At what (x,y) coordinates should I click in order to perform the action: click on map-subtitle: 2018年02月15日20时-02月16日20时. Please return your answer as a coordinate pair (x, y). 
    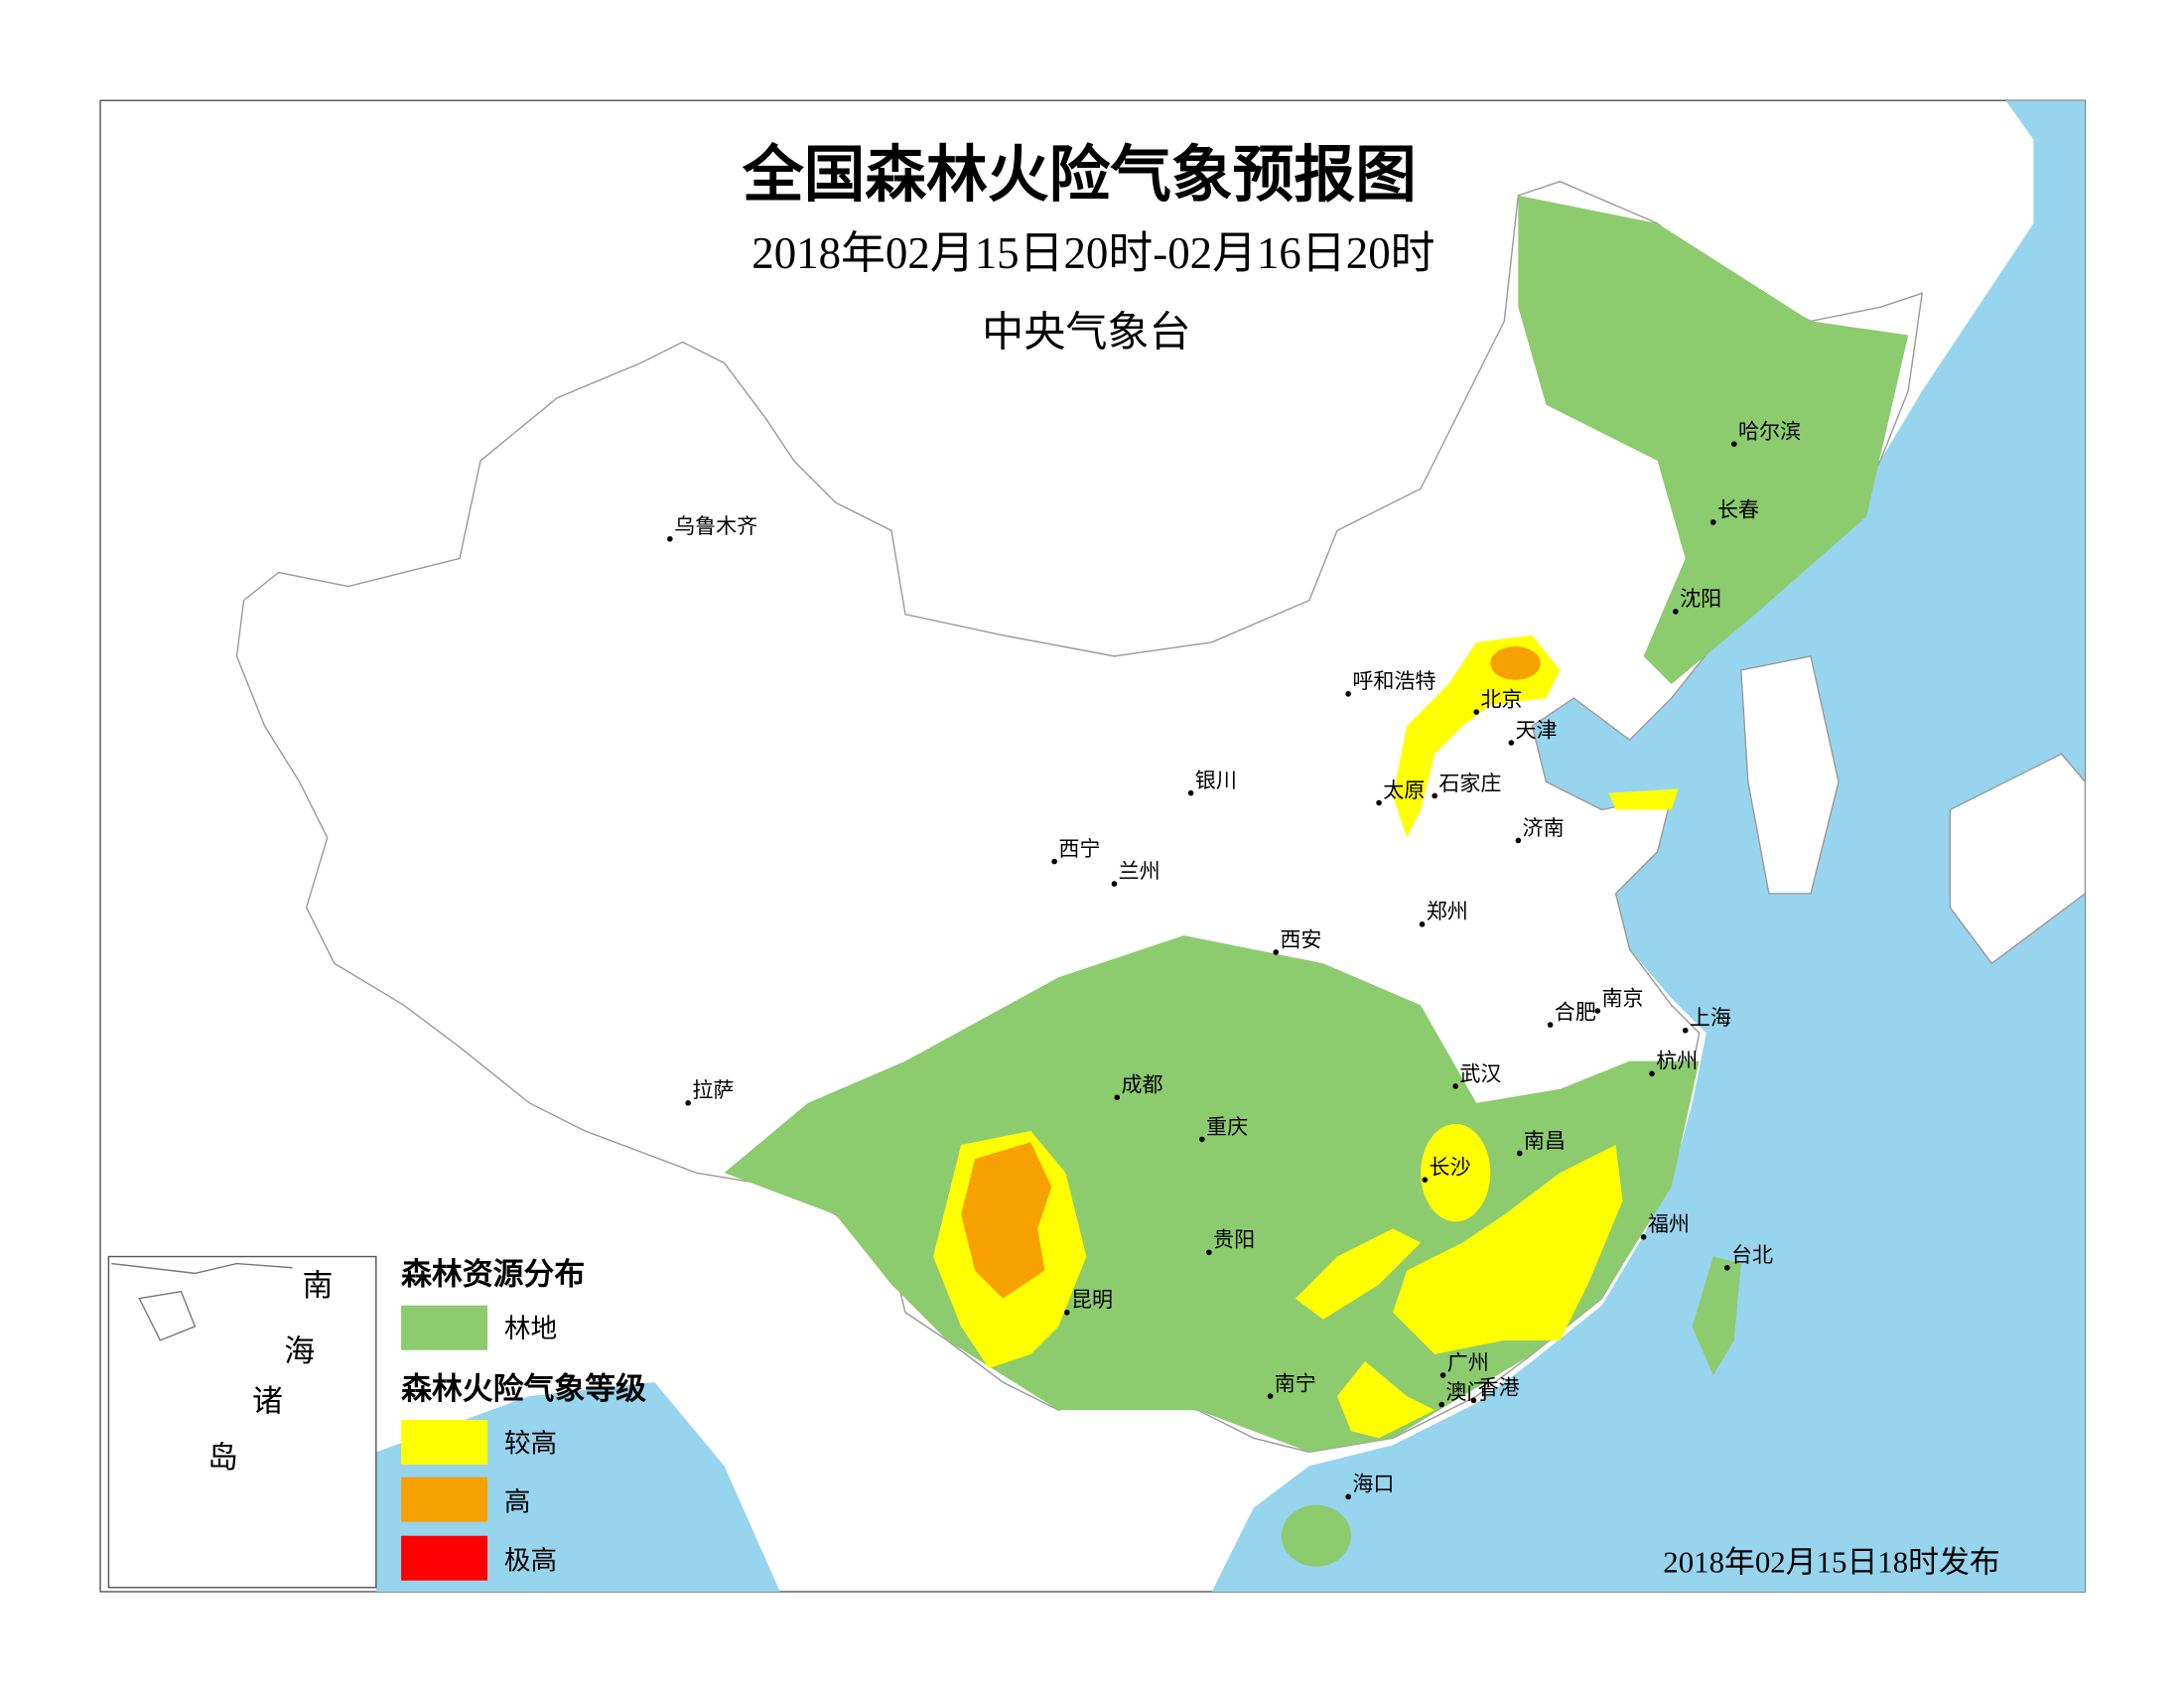
    Looking at the image, I should click on (1092, 253).